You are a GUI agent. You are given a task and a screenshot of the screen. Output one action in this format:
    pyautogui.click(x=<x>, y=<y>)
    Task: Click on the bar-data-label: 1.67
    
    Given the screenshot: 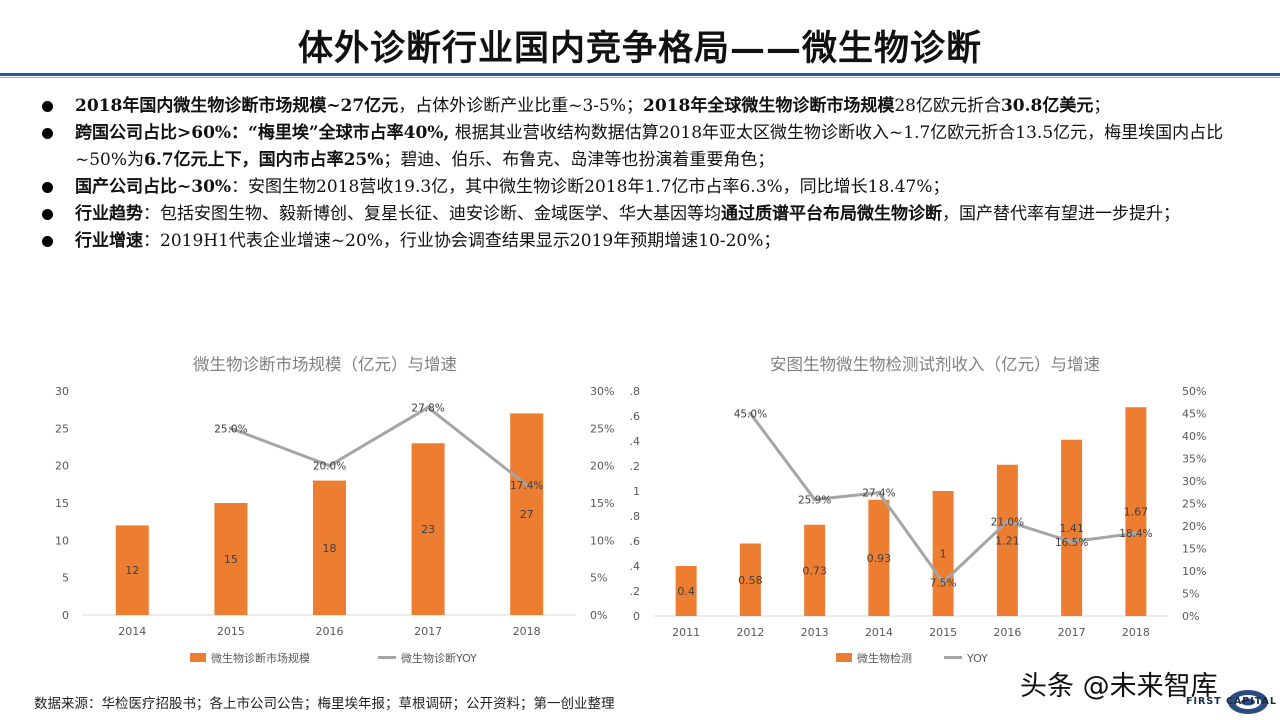 What is the action you would take?
    pyautogui.click(x=1136, y=512)
    